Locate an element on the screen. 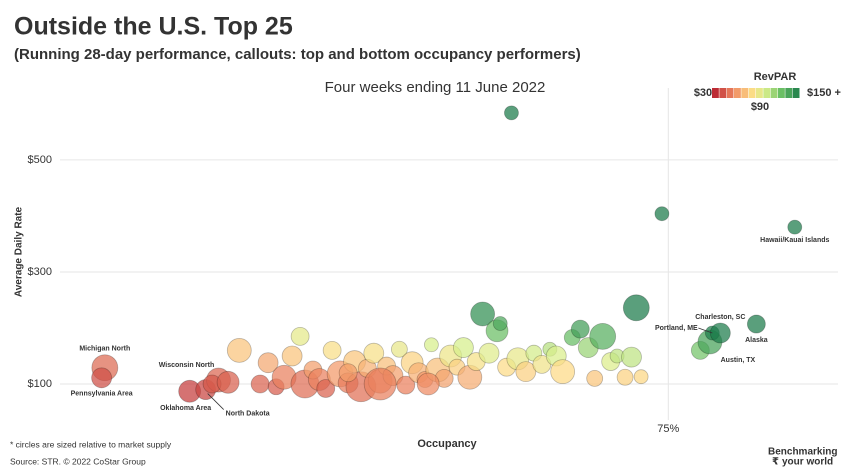 The width and height of the screenshot is (844, 475). y-tick-label: $300 is located at coordinates (40, 272).